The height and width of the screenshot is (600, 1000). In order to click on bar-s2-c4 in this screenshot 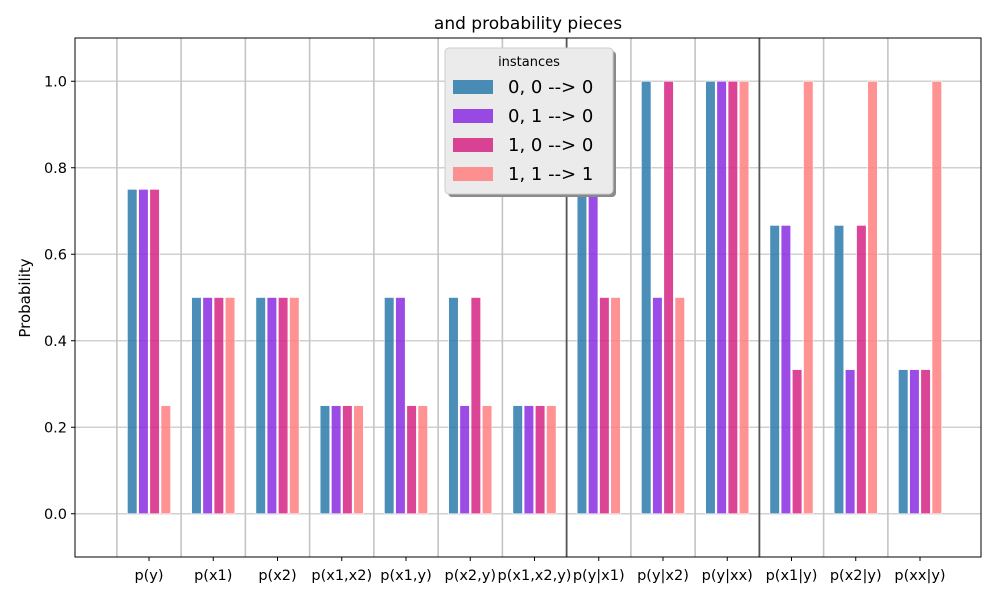, I will do `click(411, 460)`.